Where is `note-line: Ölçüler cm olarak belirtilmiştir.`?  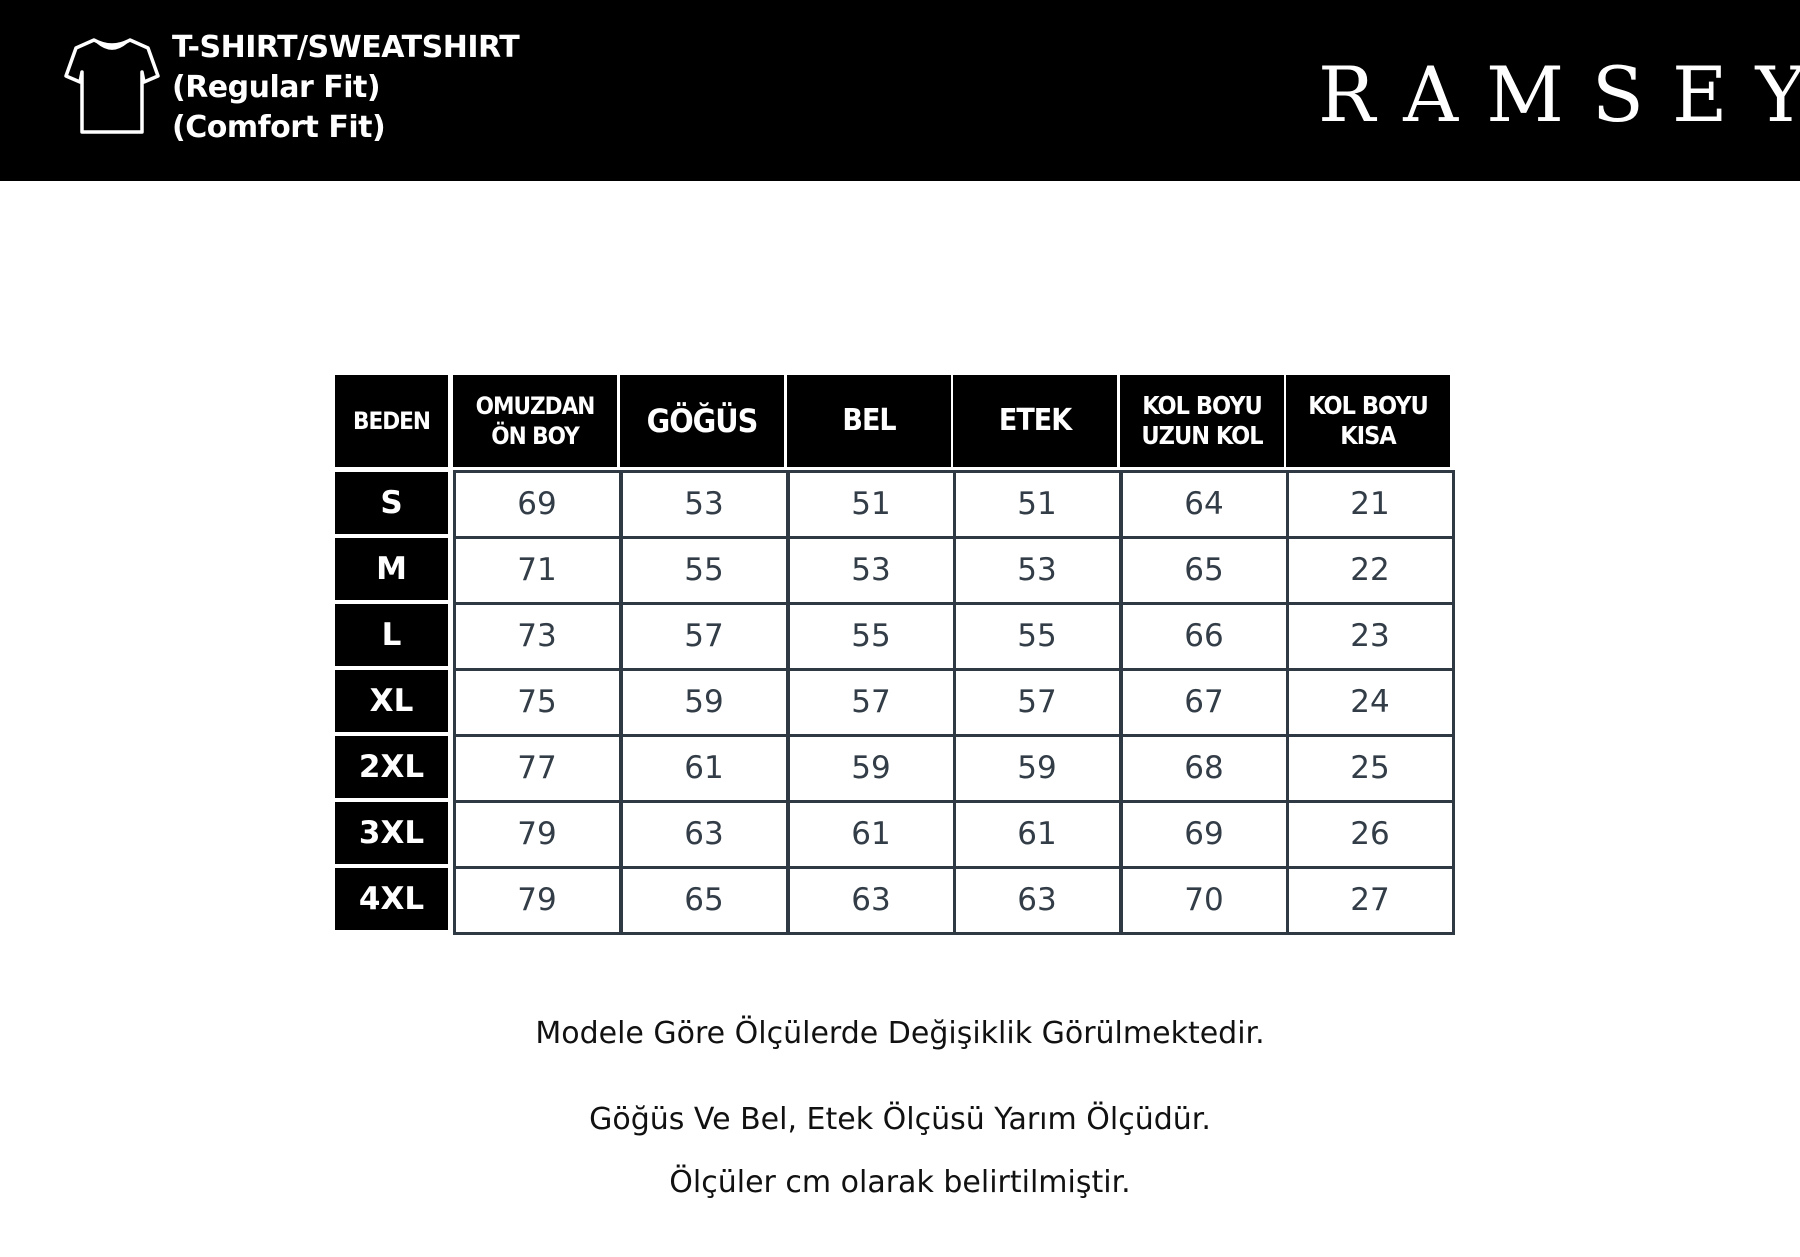
note-line: Ölçüler cm olarak belirtilmiştir. is located at coordinates (900, 1182).